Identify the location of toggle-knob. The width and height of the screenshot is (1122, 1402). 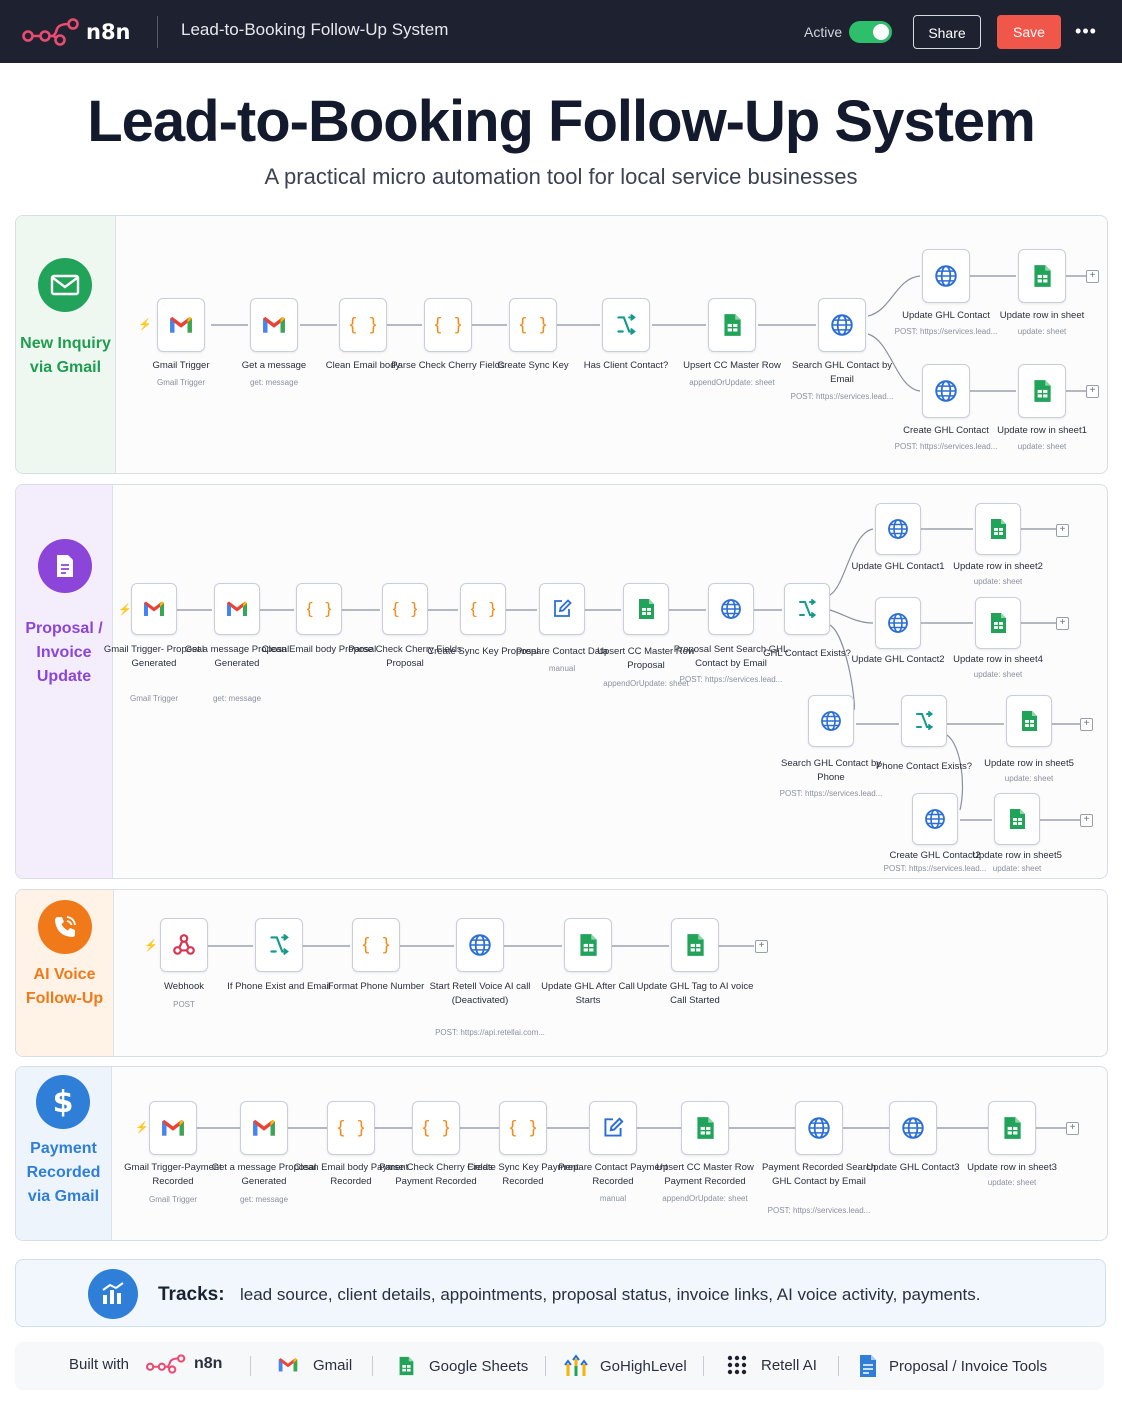
(881, 32).